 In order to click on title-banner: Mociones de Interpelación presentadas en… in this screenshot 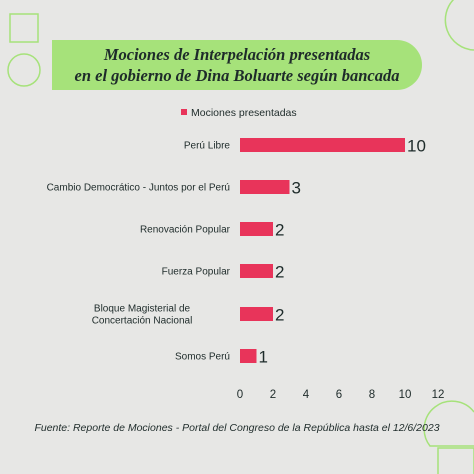, I will do `click(237, 65)`.